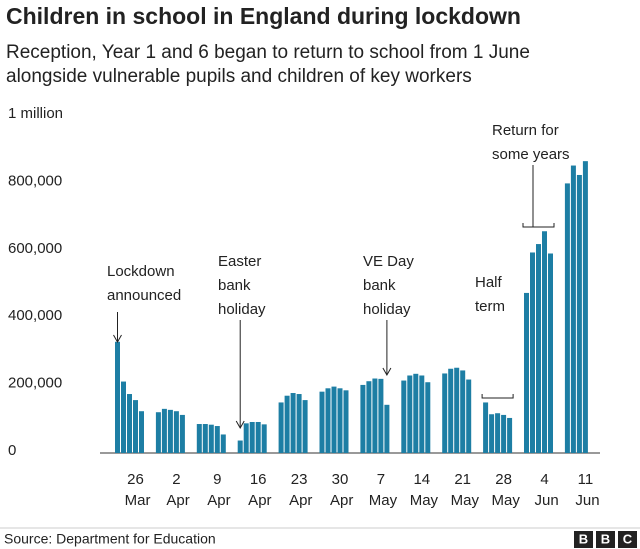 Image resolution: width=640 pixels, height=549 pixels. Describe the element at coordinates (489, 282) in the screenshot. I see `annotation: Half` at that location.